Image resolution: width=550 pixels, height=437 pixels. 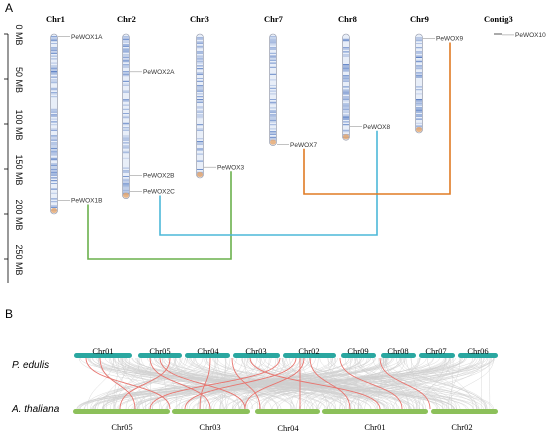 What do you see at coordinates (126, 116) in the screenshot?
I see `chromosome-chr2` at bounding box center [126, 116].